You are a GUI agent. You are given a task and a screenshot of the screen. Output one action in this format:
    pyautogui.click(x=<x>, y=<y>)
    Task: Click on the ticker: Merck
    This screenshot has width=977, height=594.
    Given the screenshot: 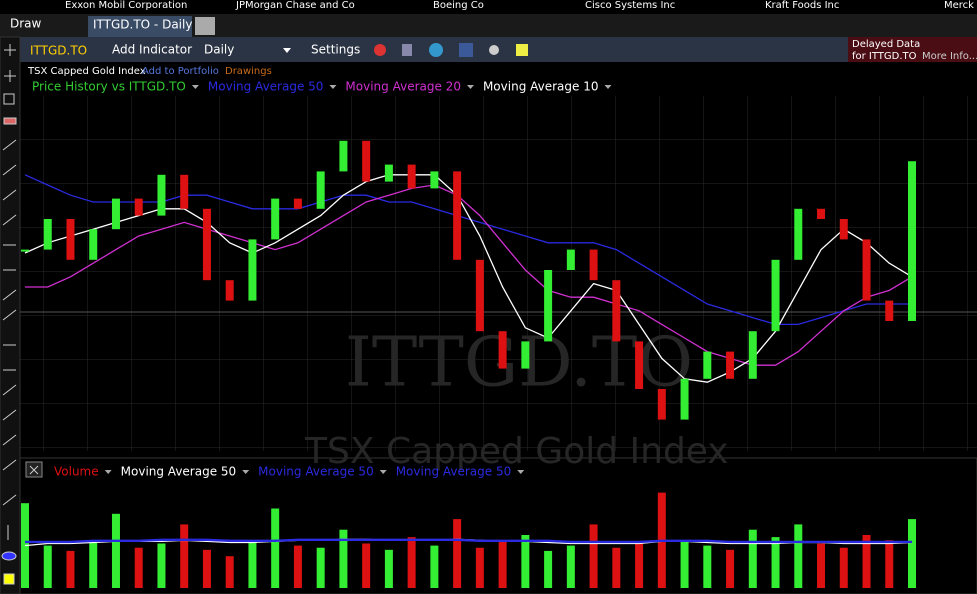 What is the action you would take?
    pyautogui.click(x=959, y=5)
    